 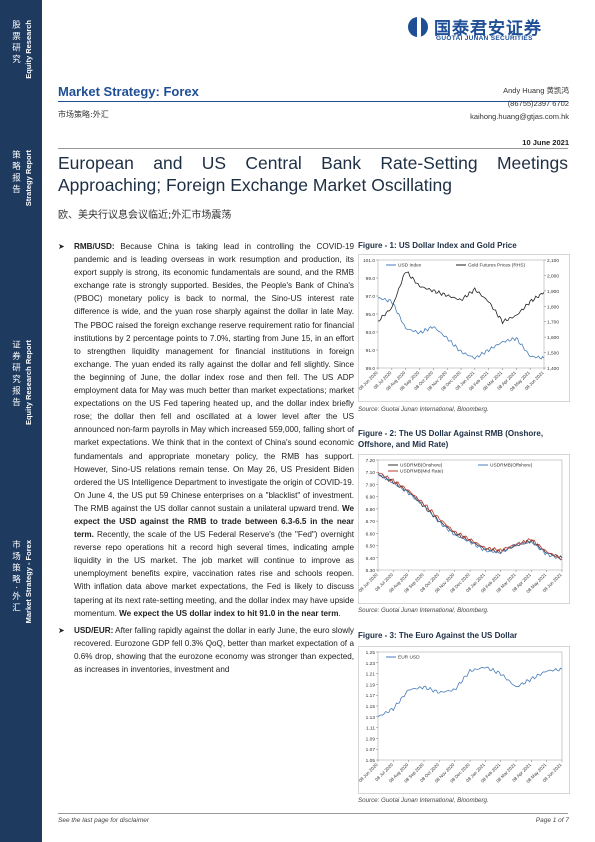 What do you see at coordinates (371, 534) in the screenshot?
I see `y-tick-label: 6.60` at bounding box center [371, 534].